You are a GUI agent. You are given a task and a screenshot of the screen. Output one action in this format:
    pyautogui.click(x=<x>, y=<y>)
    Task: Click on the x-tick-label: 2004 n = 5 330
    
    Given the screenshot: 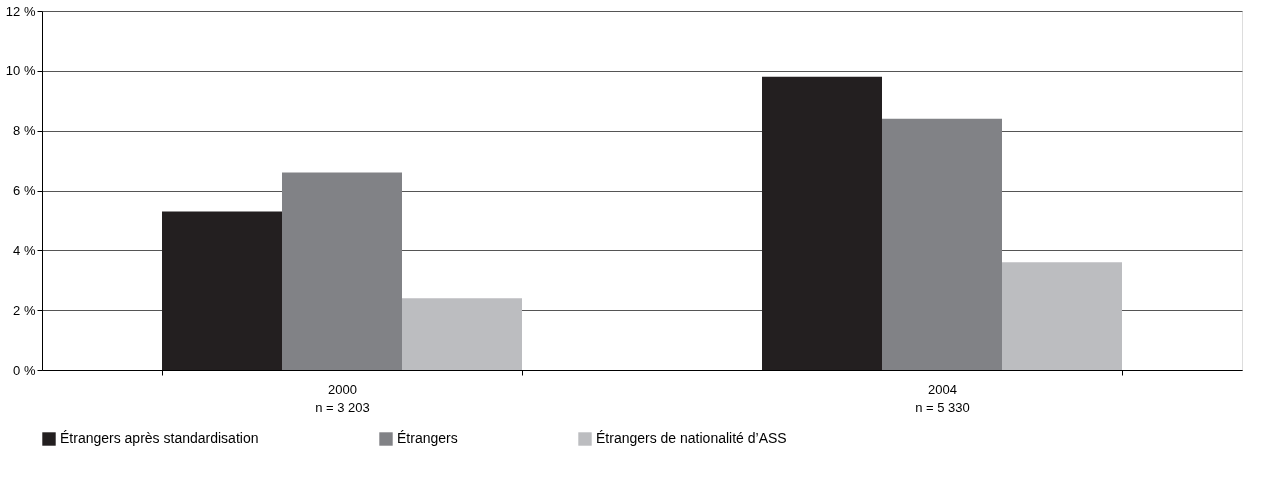 What is the action you would take?
    pyautogui.click(x=942, y=398)
    